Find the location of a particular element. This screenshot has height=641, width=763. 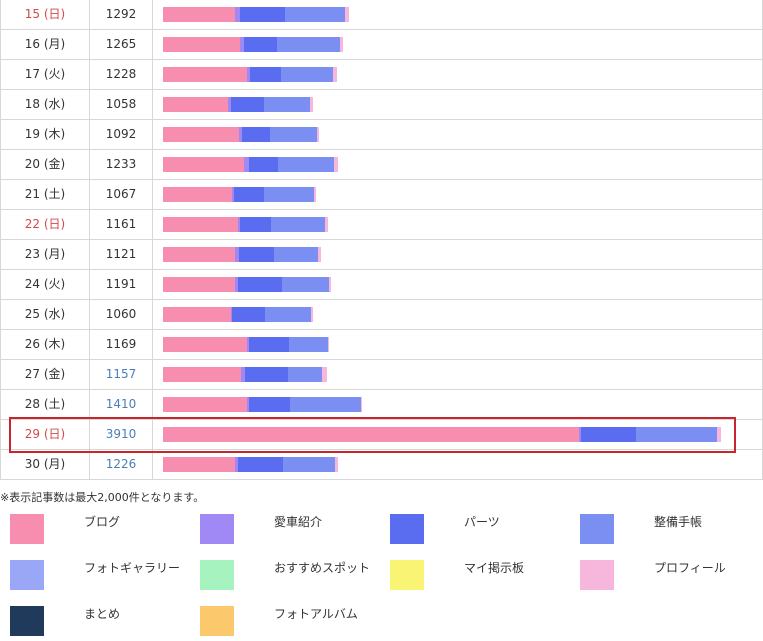

legend-item: マイ掲示板 is located at coordinates (475, 574).